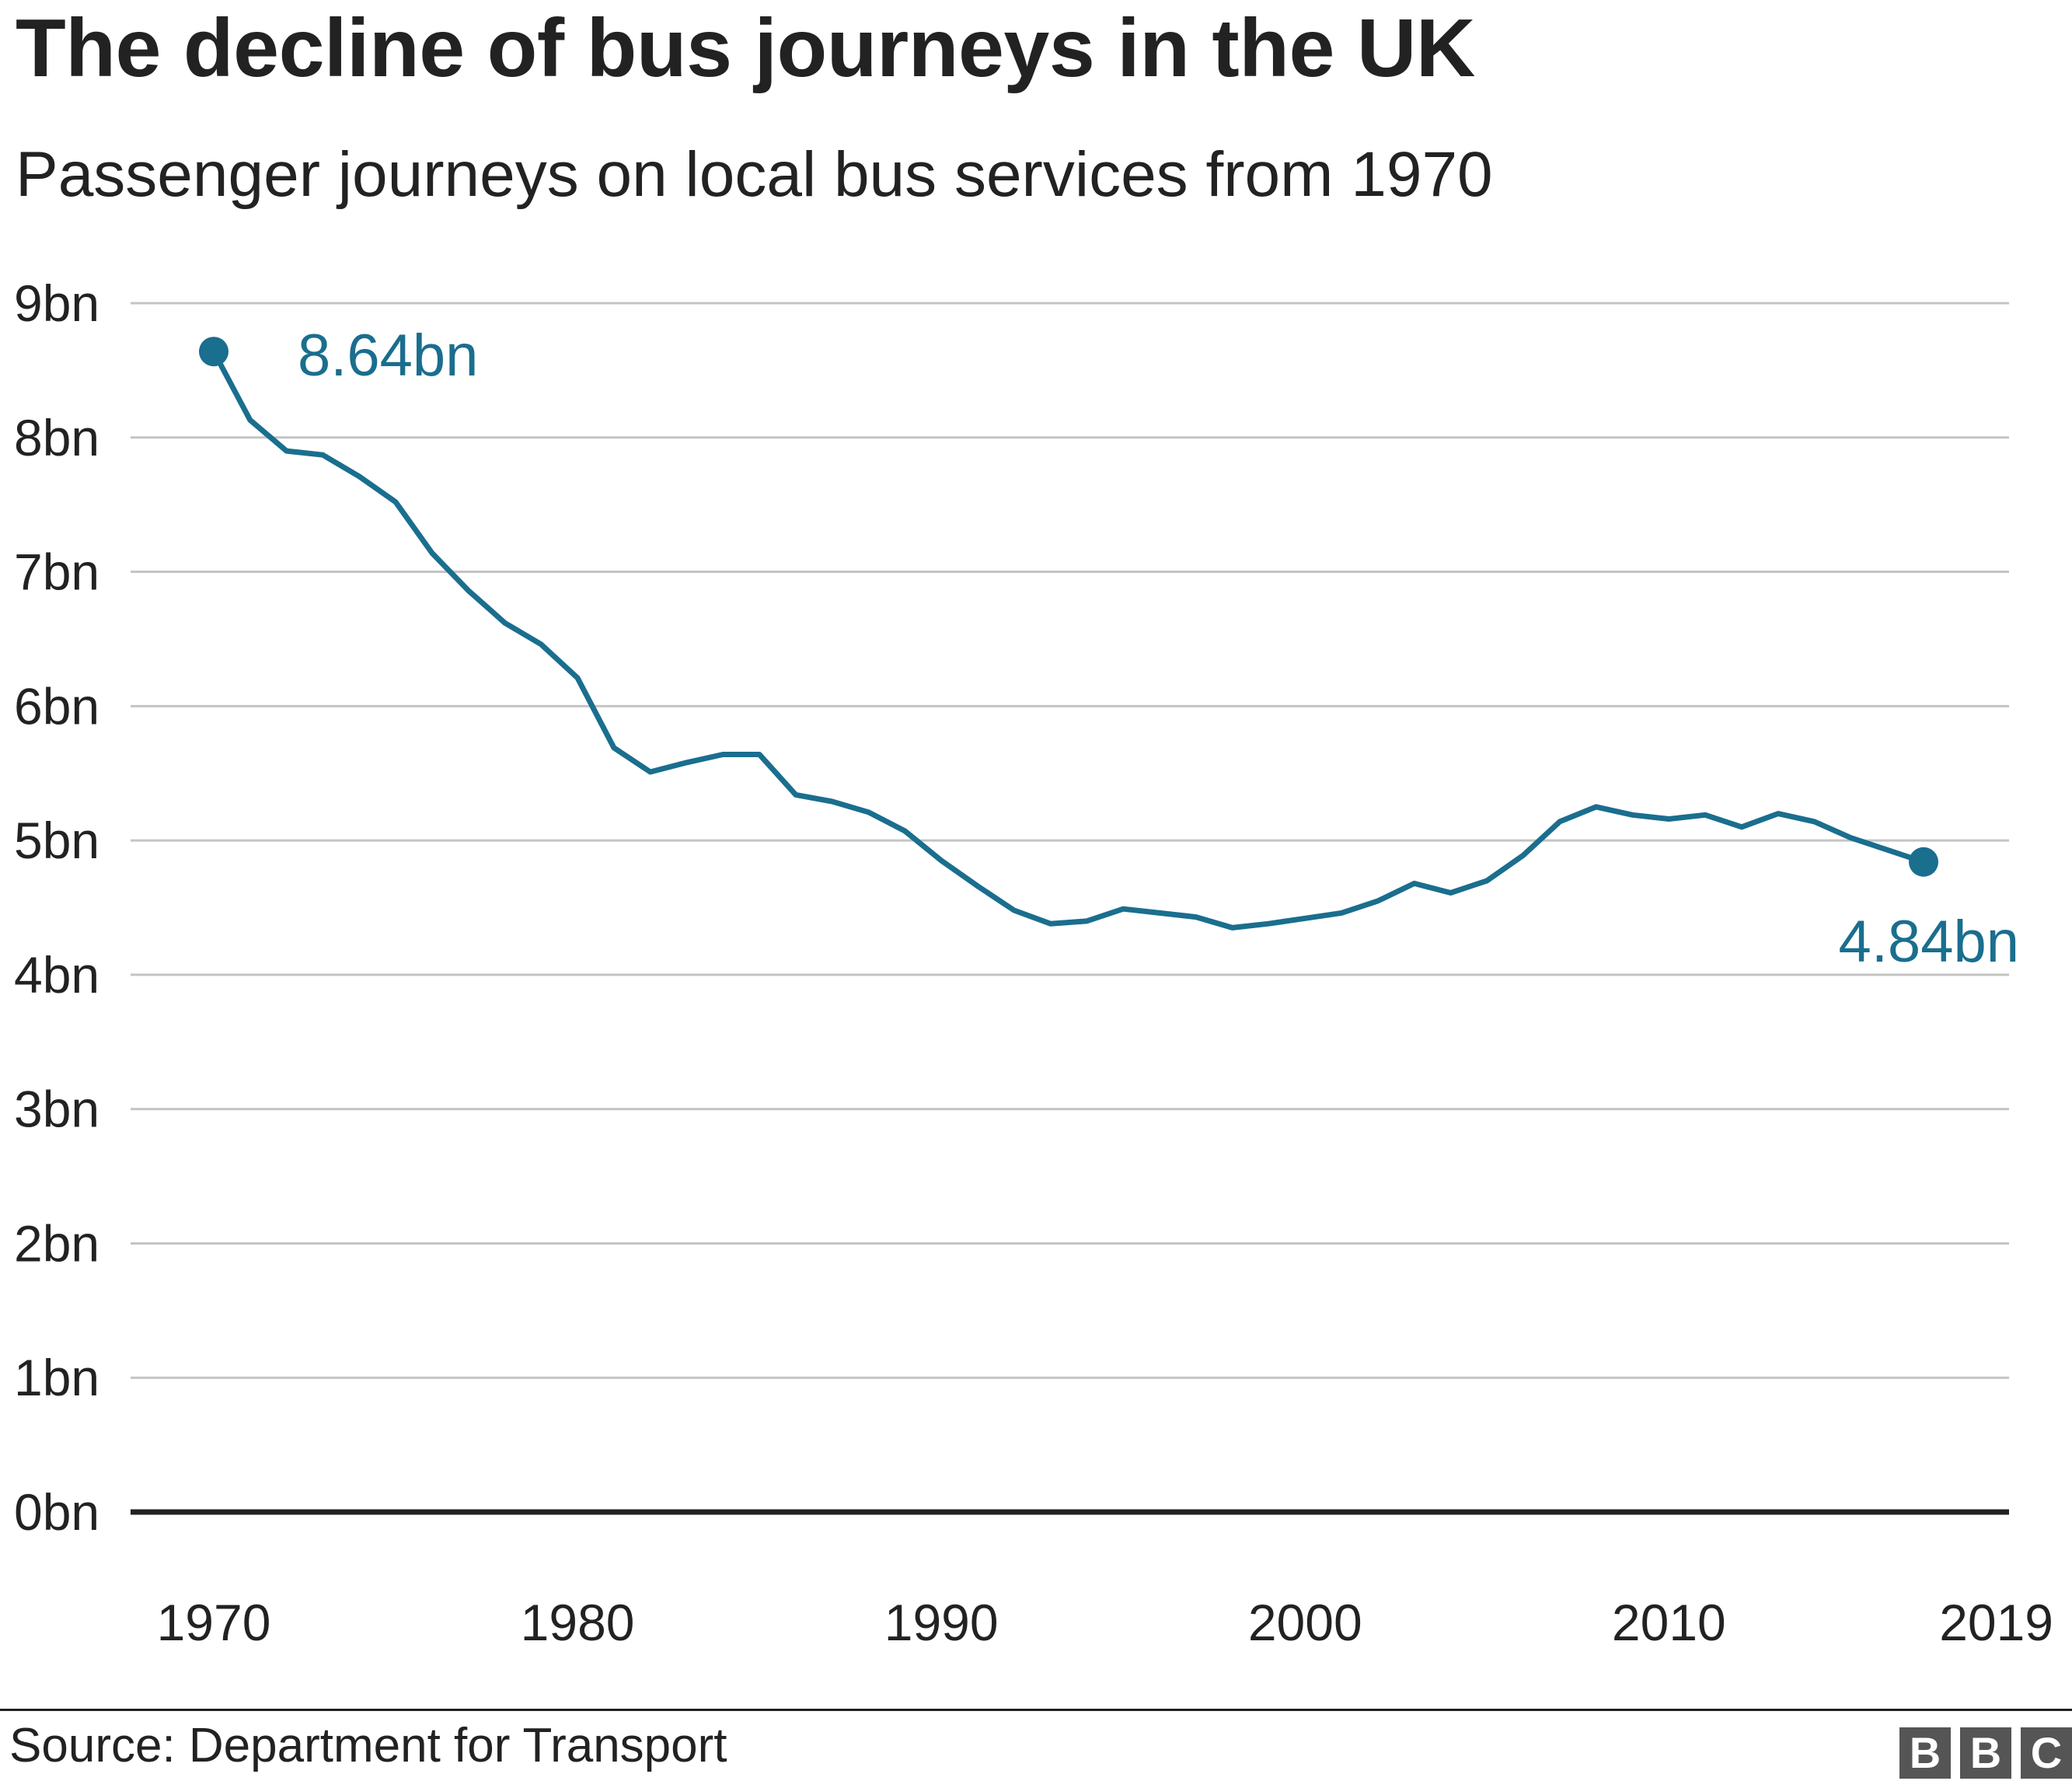 The width and height of the screenshot is (2072, 1781). I want to click on bbc-logo-letter: C, so click(2046, 1753).